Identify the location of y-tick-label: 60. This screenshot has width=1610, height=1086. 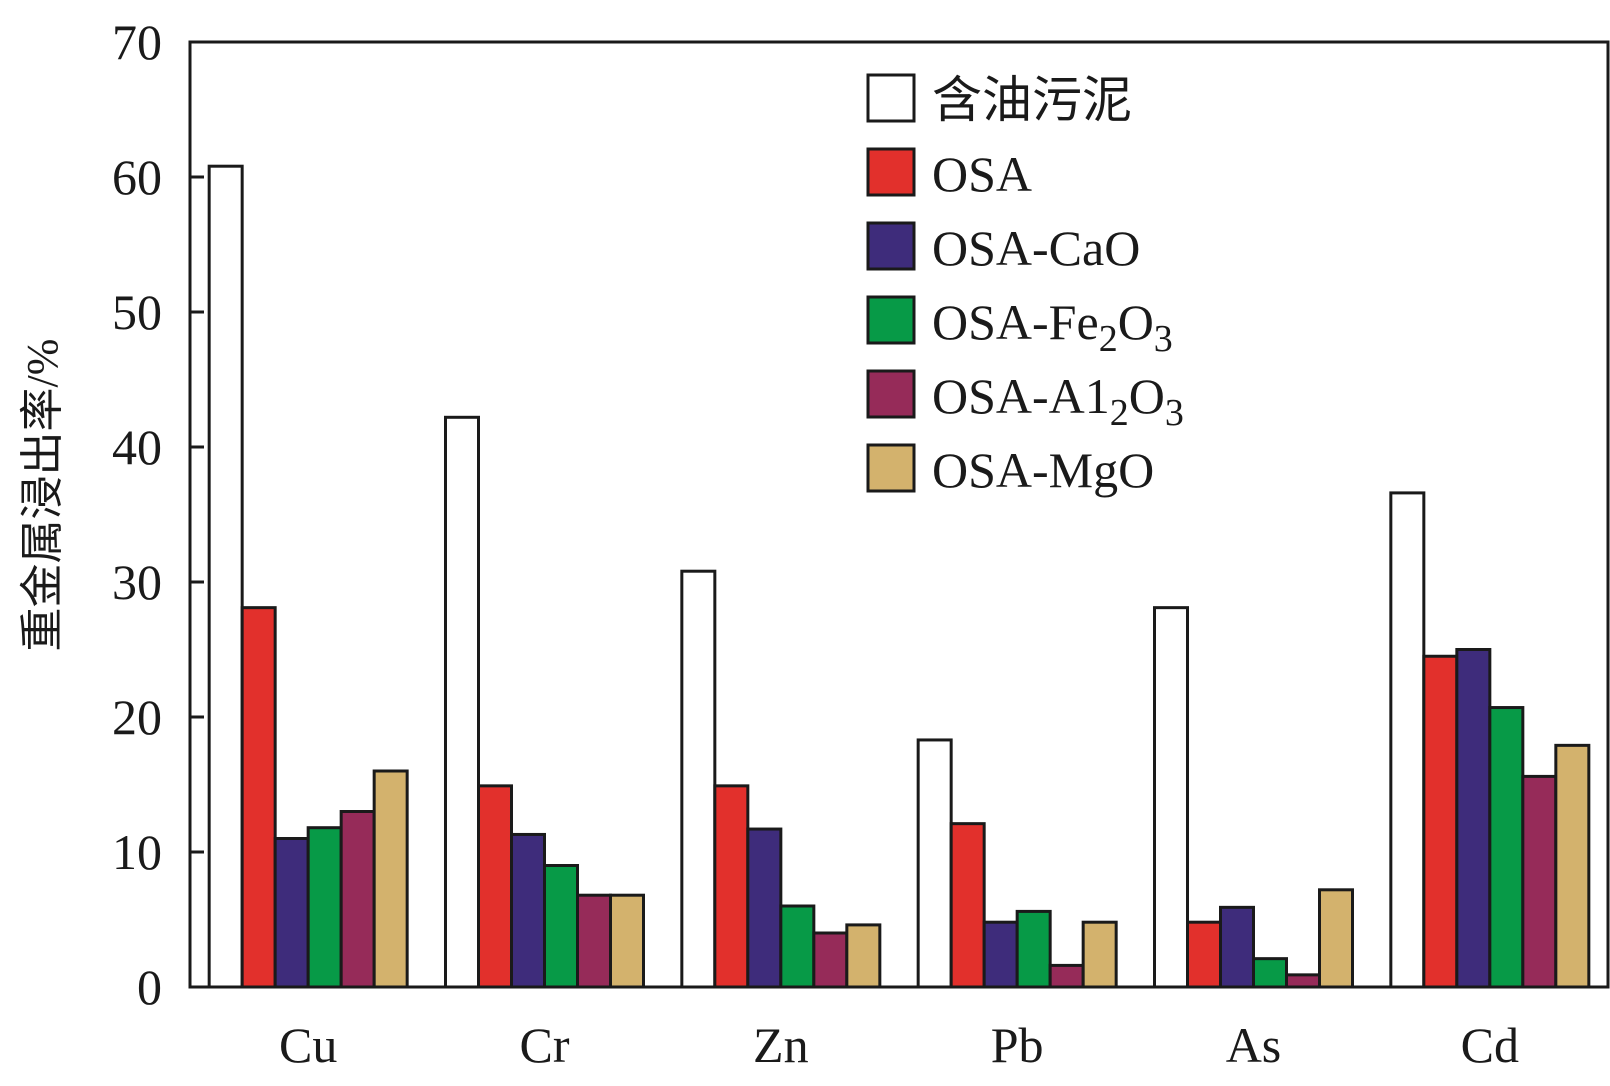
(137, 177).